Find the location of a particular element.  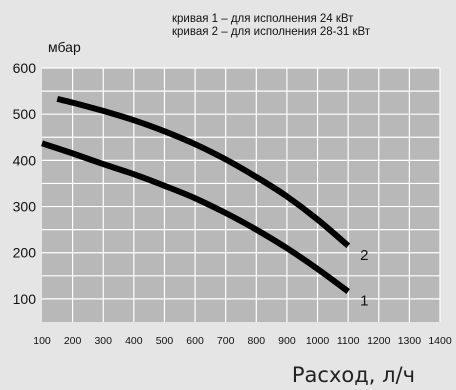

curve-label-2: 2 is located at coordinates (364, 255).